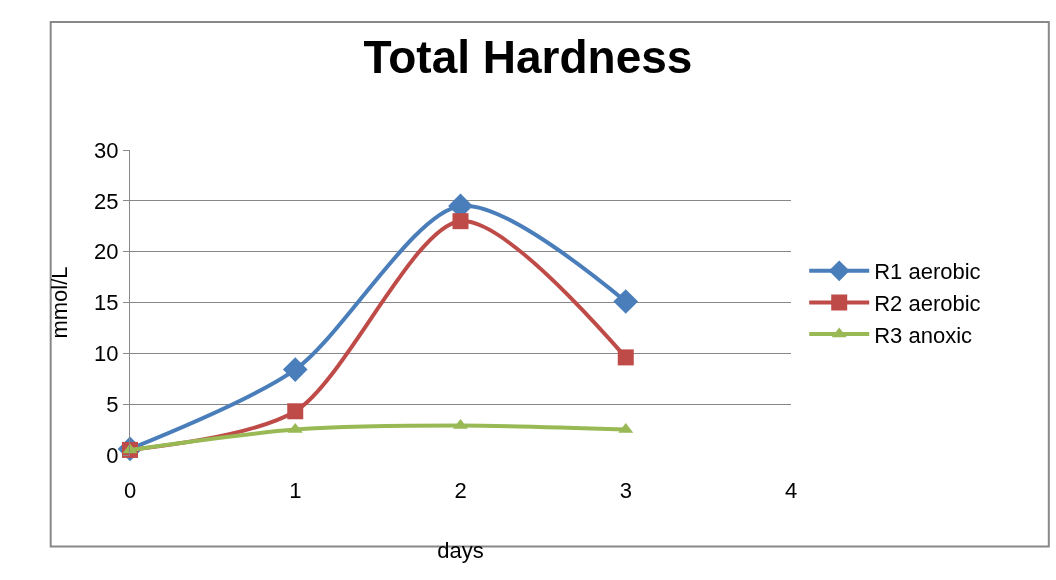  I want to click on legend-label: R2 aerobic, so click(927, 303).